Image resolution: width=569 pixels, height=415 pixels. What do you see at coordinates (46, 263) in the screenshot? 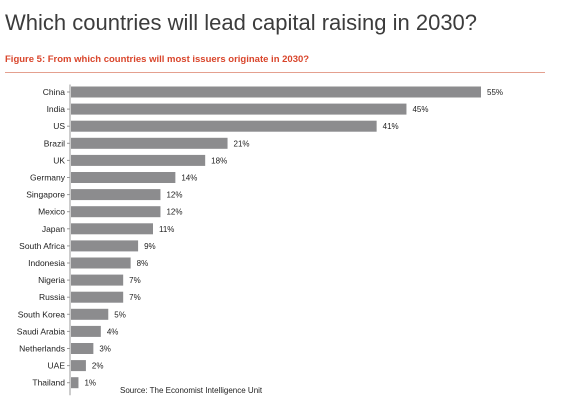
I see `category-label: Indonesia` at bounding box center [46, 263].